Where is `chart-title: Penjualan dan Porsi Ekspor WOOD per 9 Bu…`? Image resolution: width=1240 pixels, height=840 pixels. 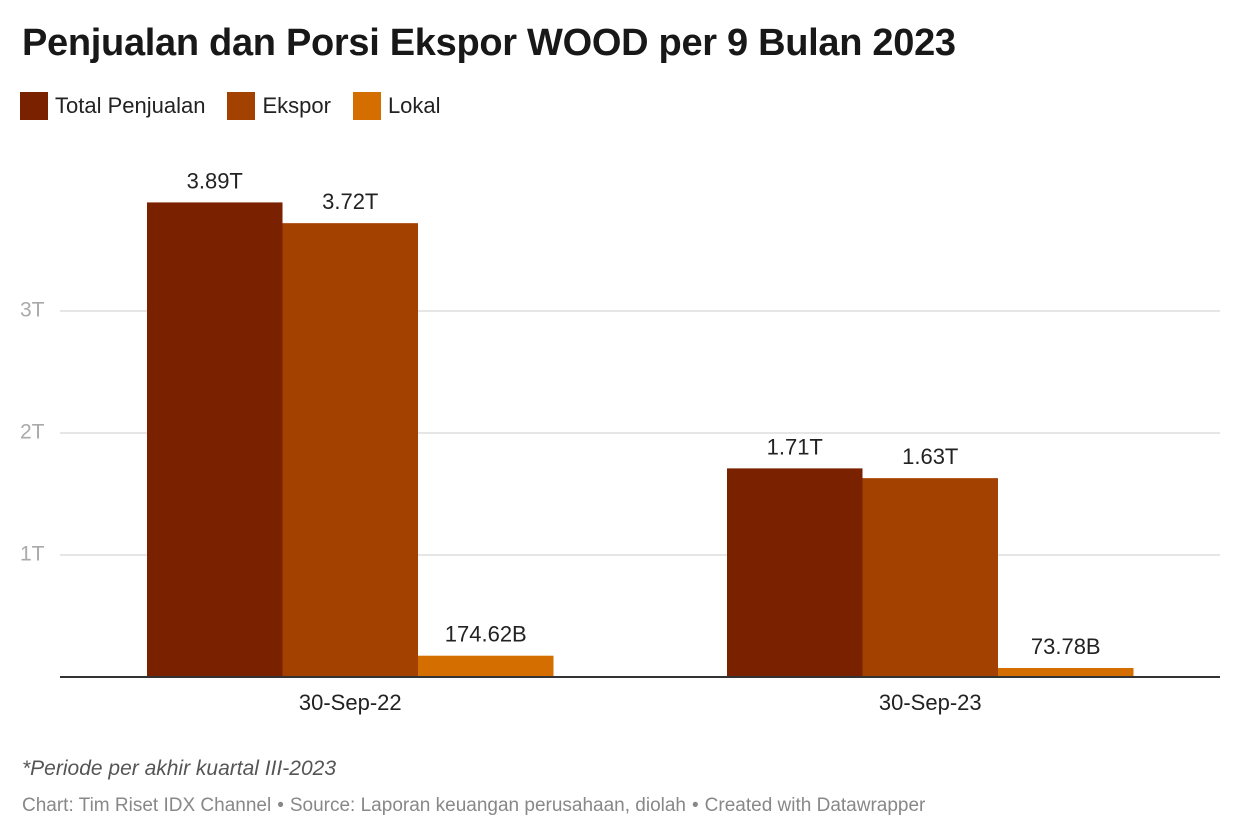
chart-title: Penjualan dan Porsi Ekspor WOOD per 9 Bu… is located at coordinates (489, 43).